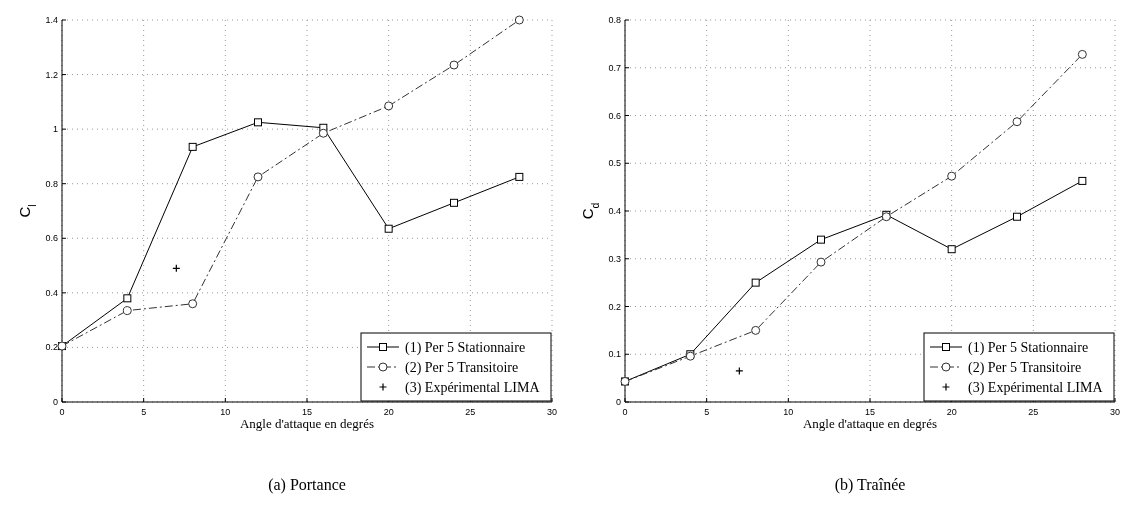 This screenshot has height=509, width=1121. What do you see at coordinates (870, 485) in the screenshot?
I see `text: (b) Traînée` at bounding box center [870, 485].